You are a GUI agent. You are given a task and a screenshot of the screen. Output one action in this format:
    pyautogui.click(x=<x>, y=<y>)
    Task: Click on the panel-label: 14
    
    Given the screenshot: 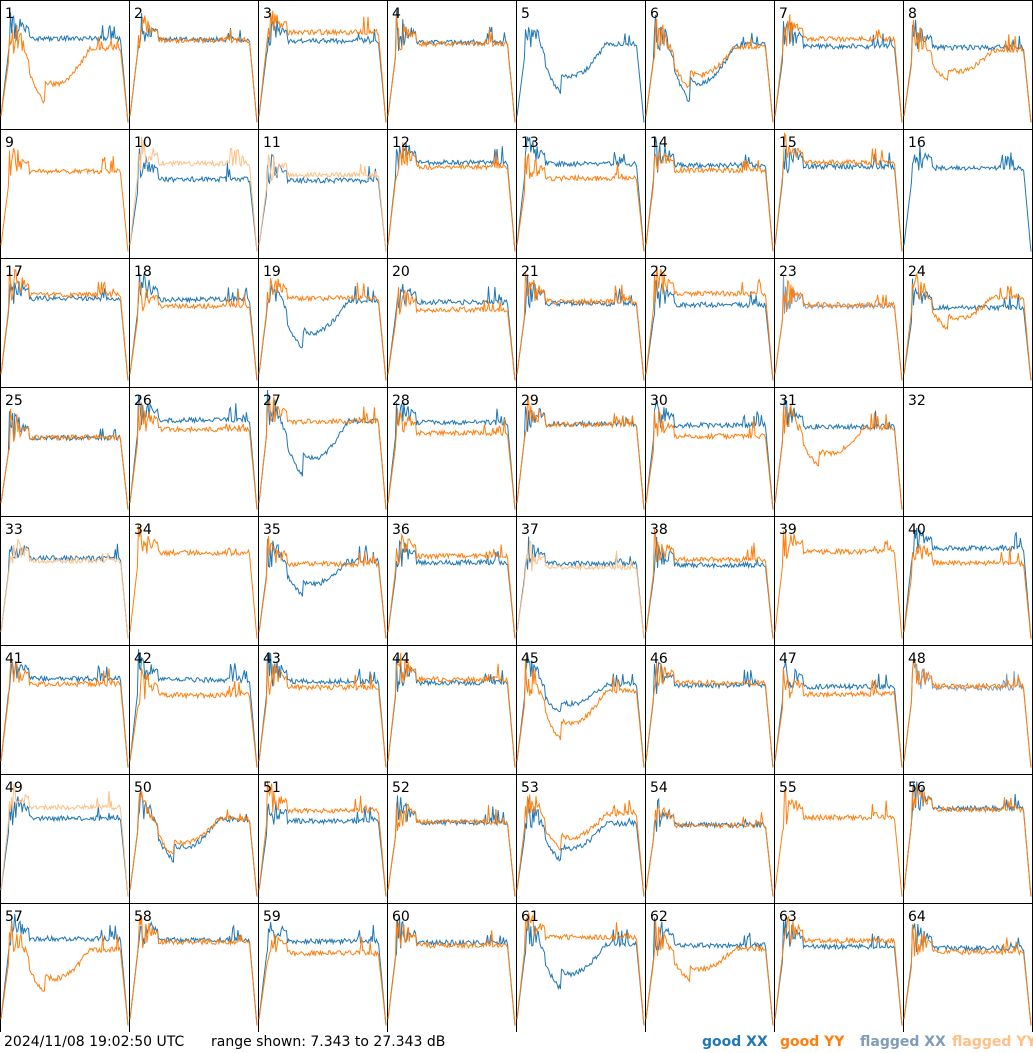 What is the action you would take?
    pyautogui.click(x=659, y=143)
    